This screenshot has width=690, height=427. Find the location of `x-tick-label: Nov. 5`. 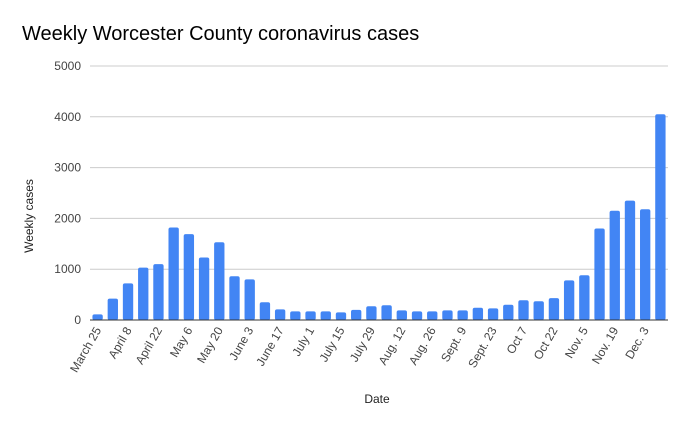

x-tick-label: Nov. 5 is located at coordinates (576, 342).